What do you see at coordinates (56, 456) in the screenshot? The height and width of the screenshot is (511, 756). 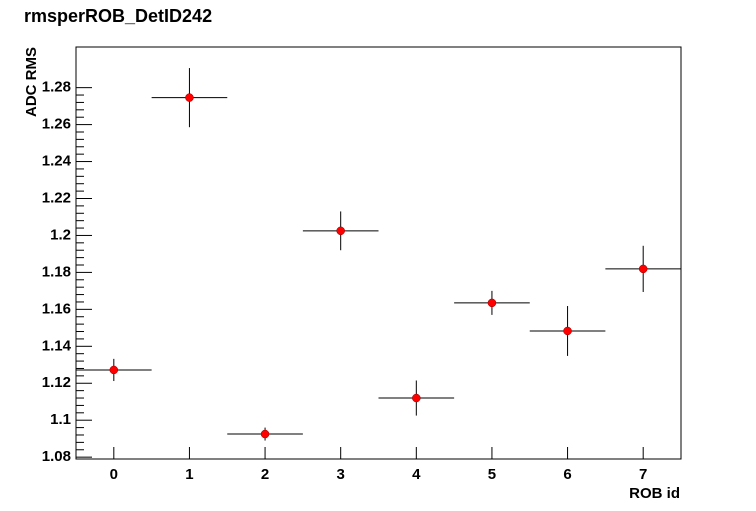 I see `y-tick-label: 1.08` at bounding box center [56, 456].